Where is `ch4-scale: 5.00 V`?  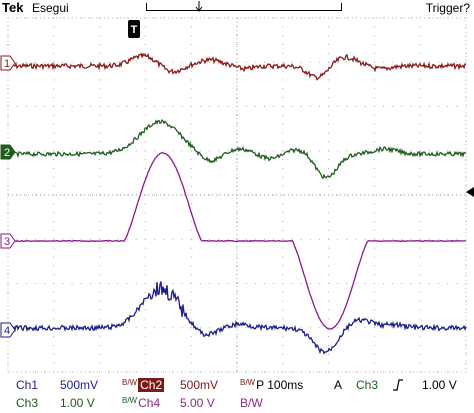
ch4-scale: 5.00 V is located at coordinates (197, 403).